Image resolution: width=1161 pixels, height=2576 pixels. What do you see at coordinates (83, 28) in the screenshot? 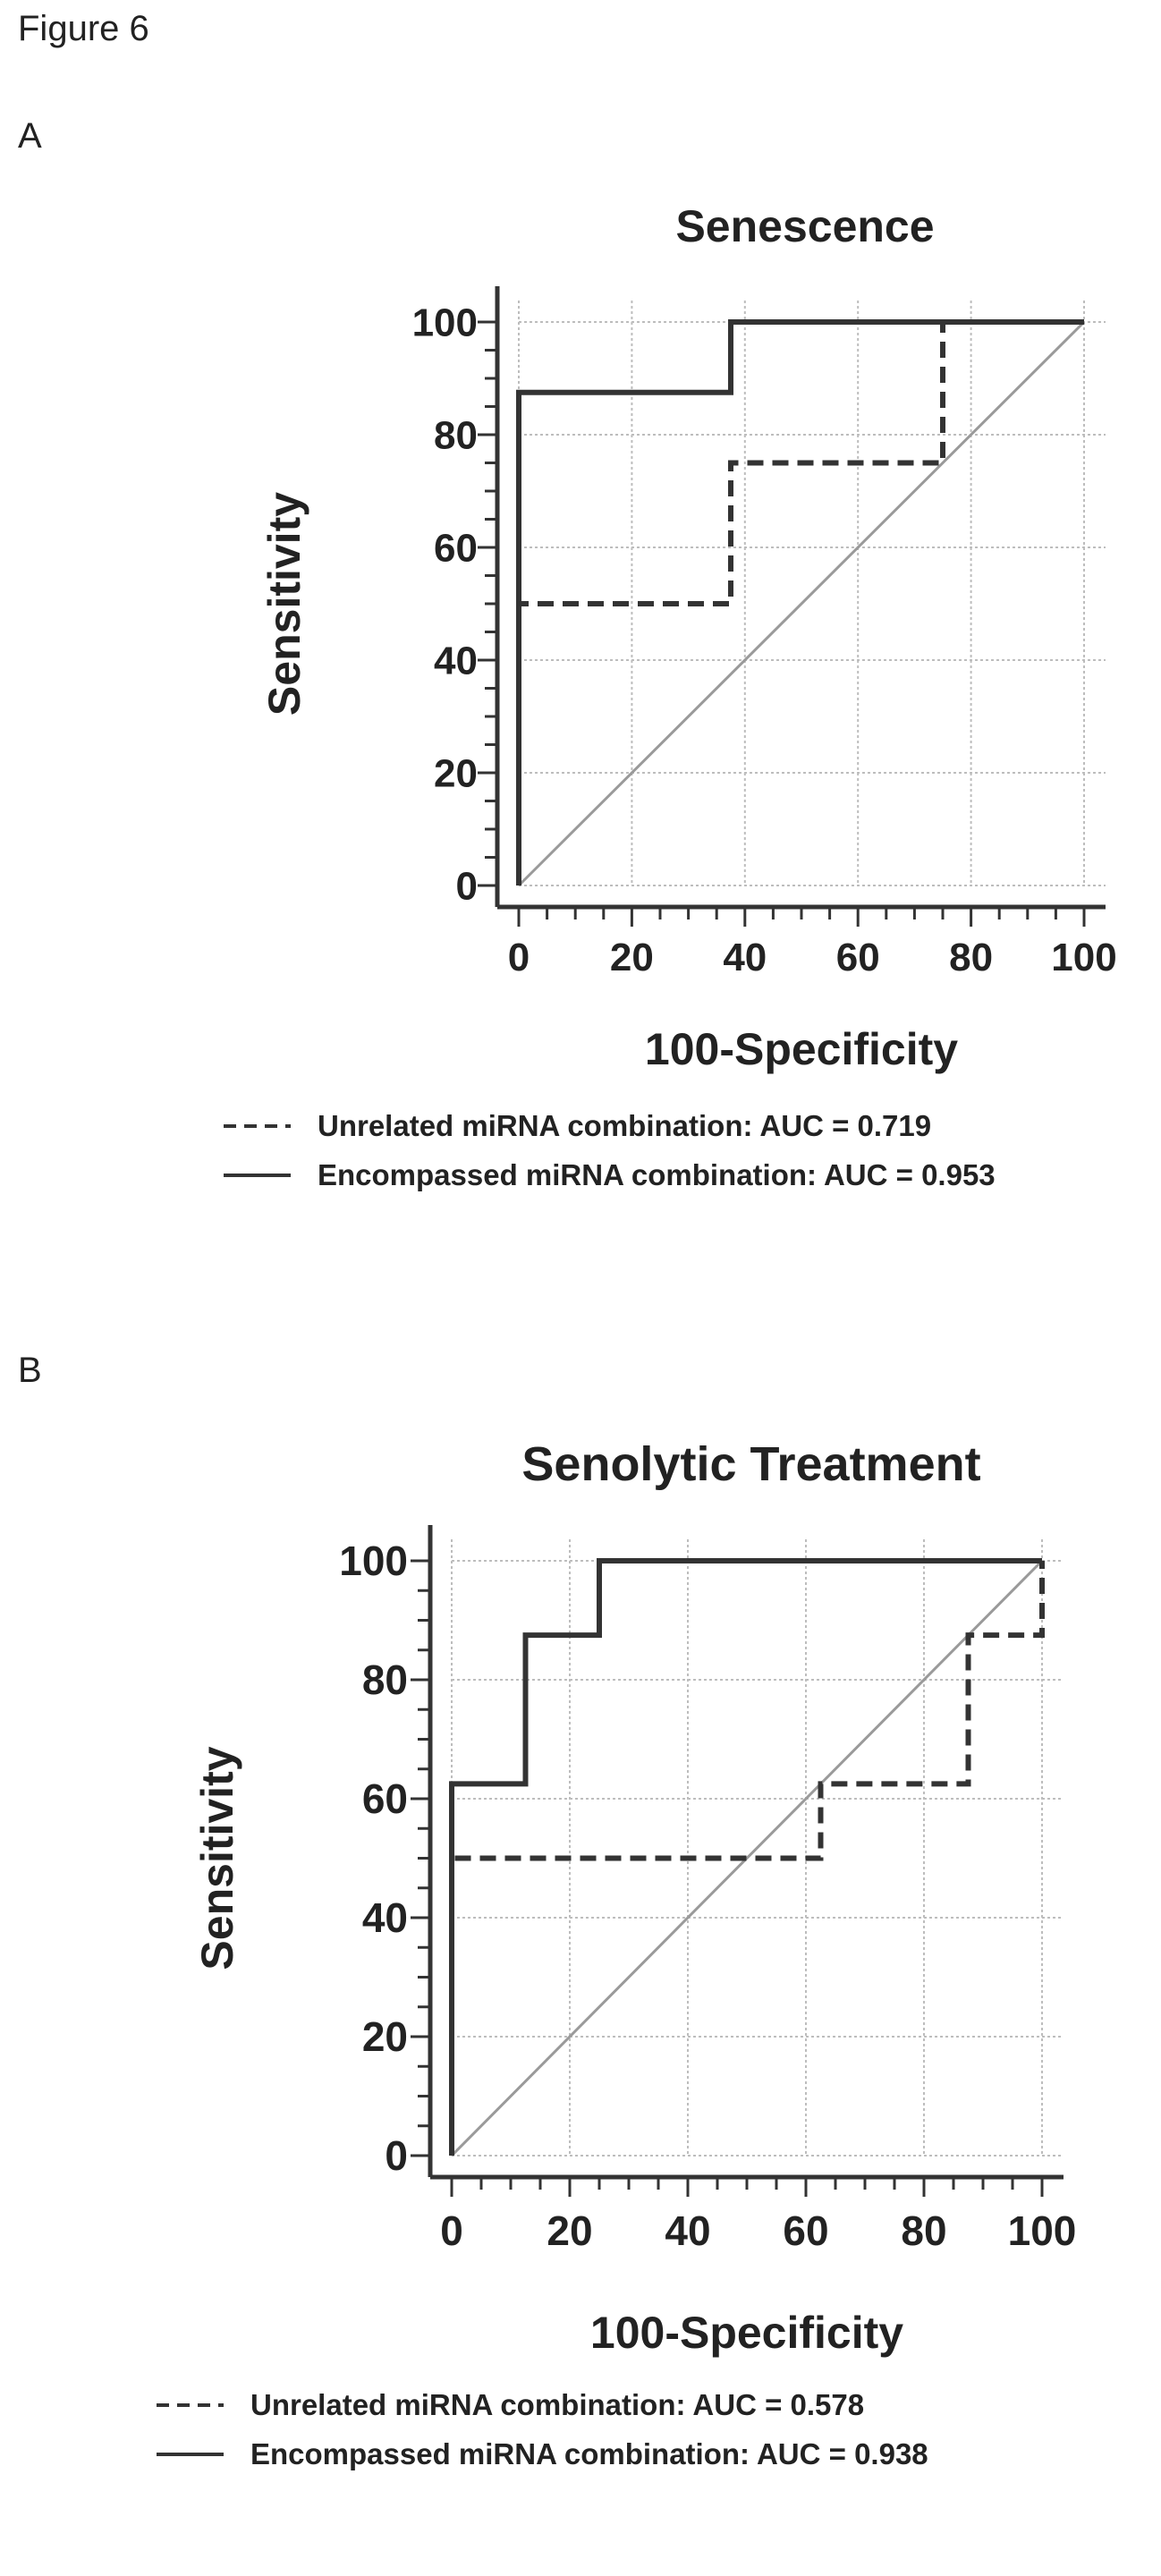
I see `figure-label: Figure 6` at bounding box center [83, 28].